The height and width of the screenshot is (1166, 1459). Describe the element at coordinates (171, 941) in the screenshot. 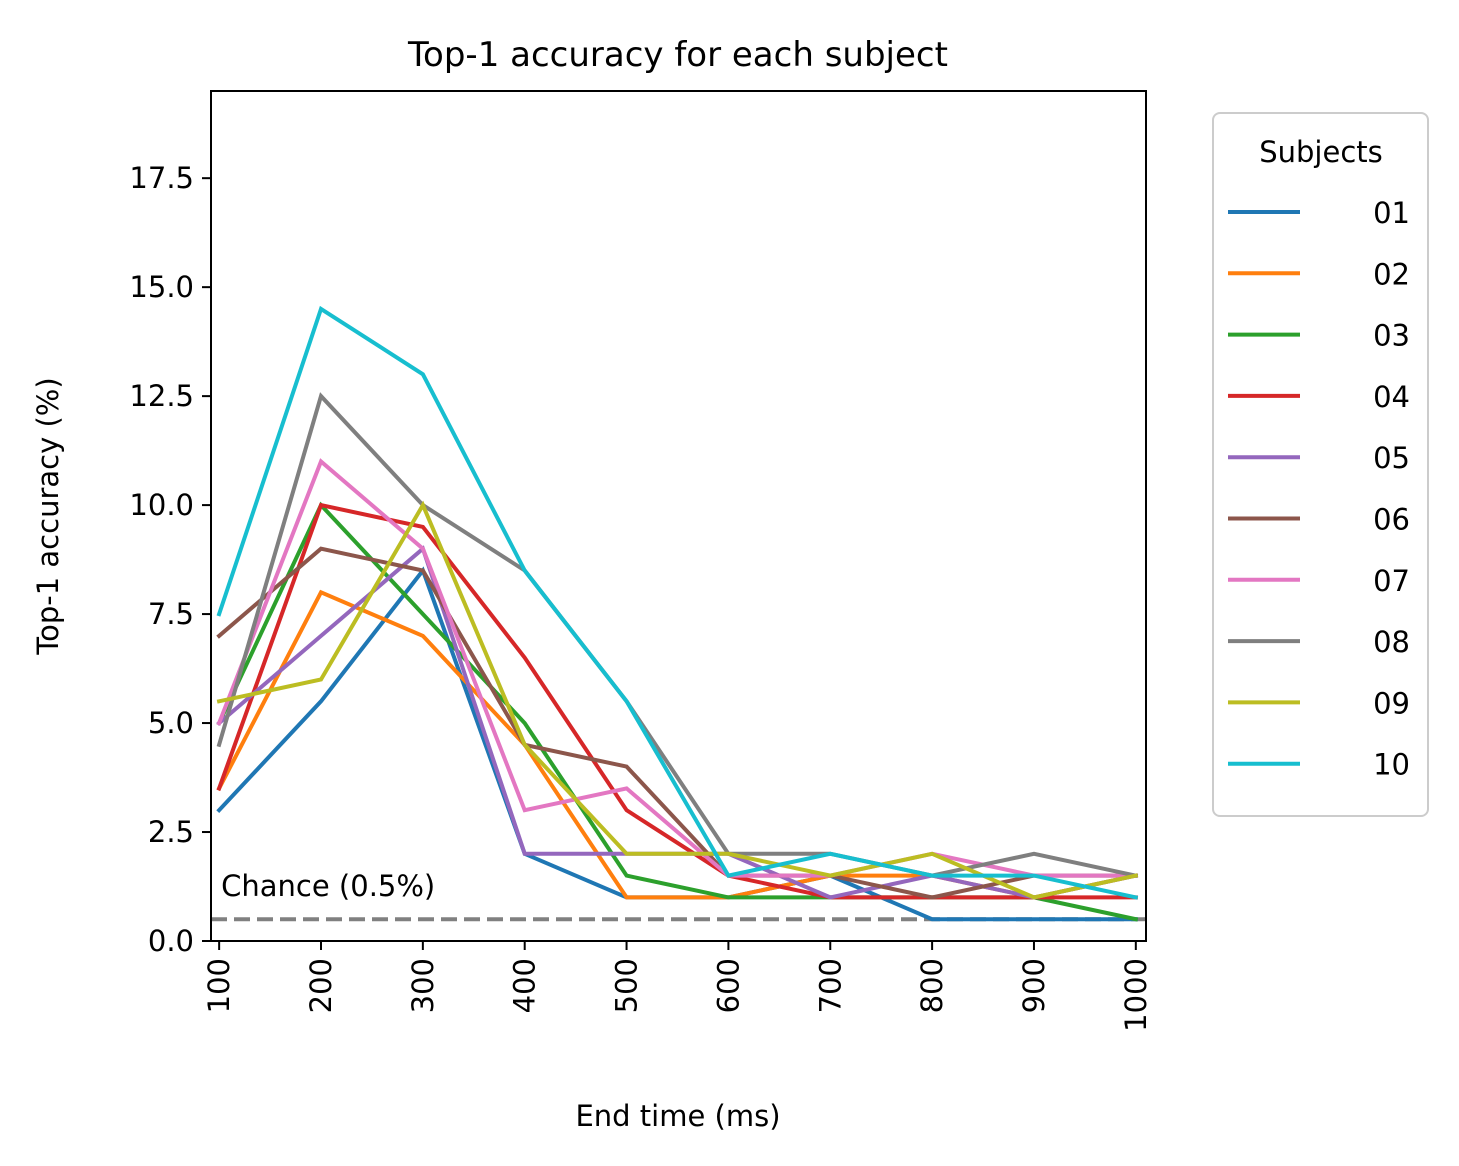

I see `y-tick-label: 0.0` at that location.